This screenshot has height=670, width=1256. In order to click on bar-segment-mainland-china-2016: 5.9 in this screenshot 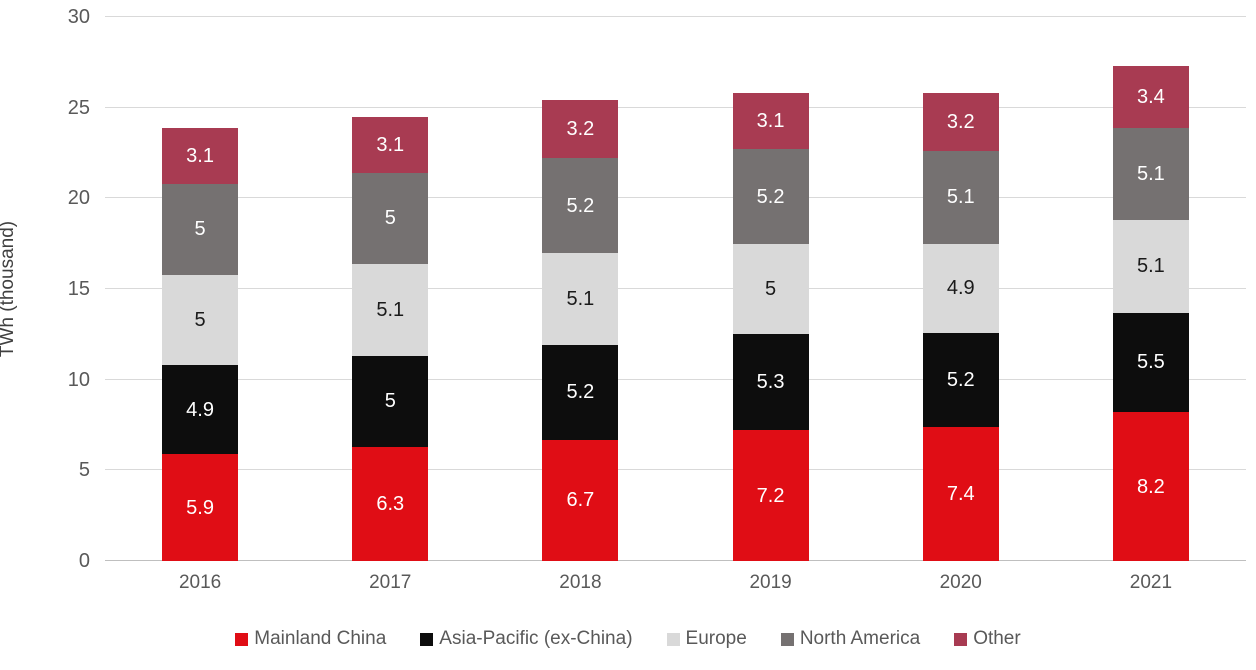, I will do `click(200, 507)`.